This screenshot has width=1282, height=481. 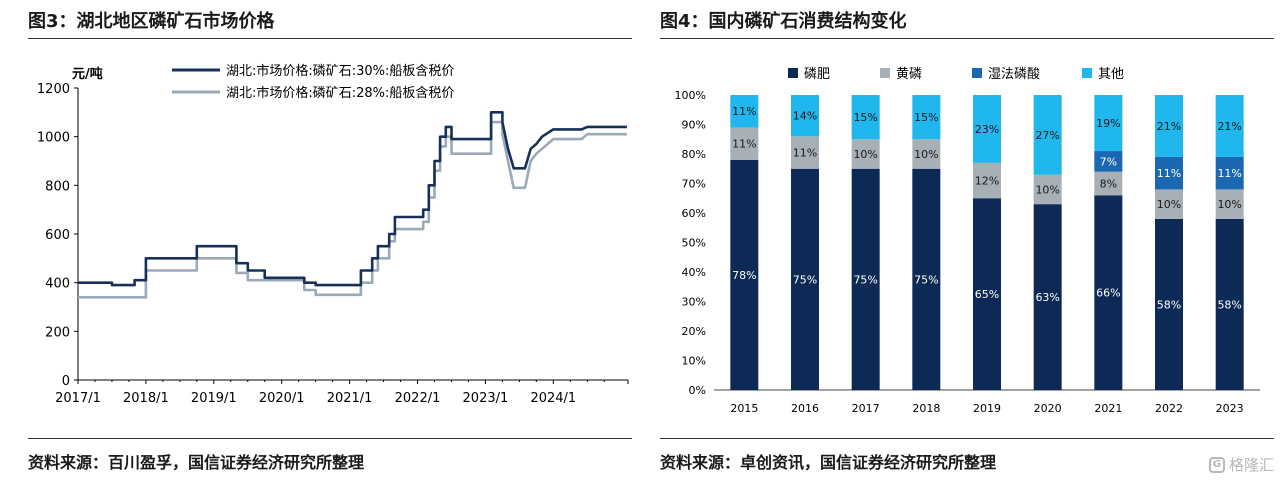 What do you see at coordinates (744, 408) in the screenshot?
I see `x-tick-label: 2015` at bounding box center [744, 408].